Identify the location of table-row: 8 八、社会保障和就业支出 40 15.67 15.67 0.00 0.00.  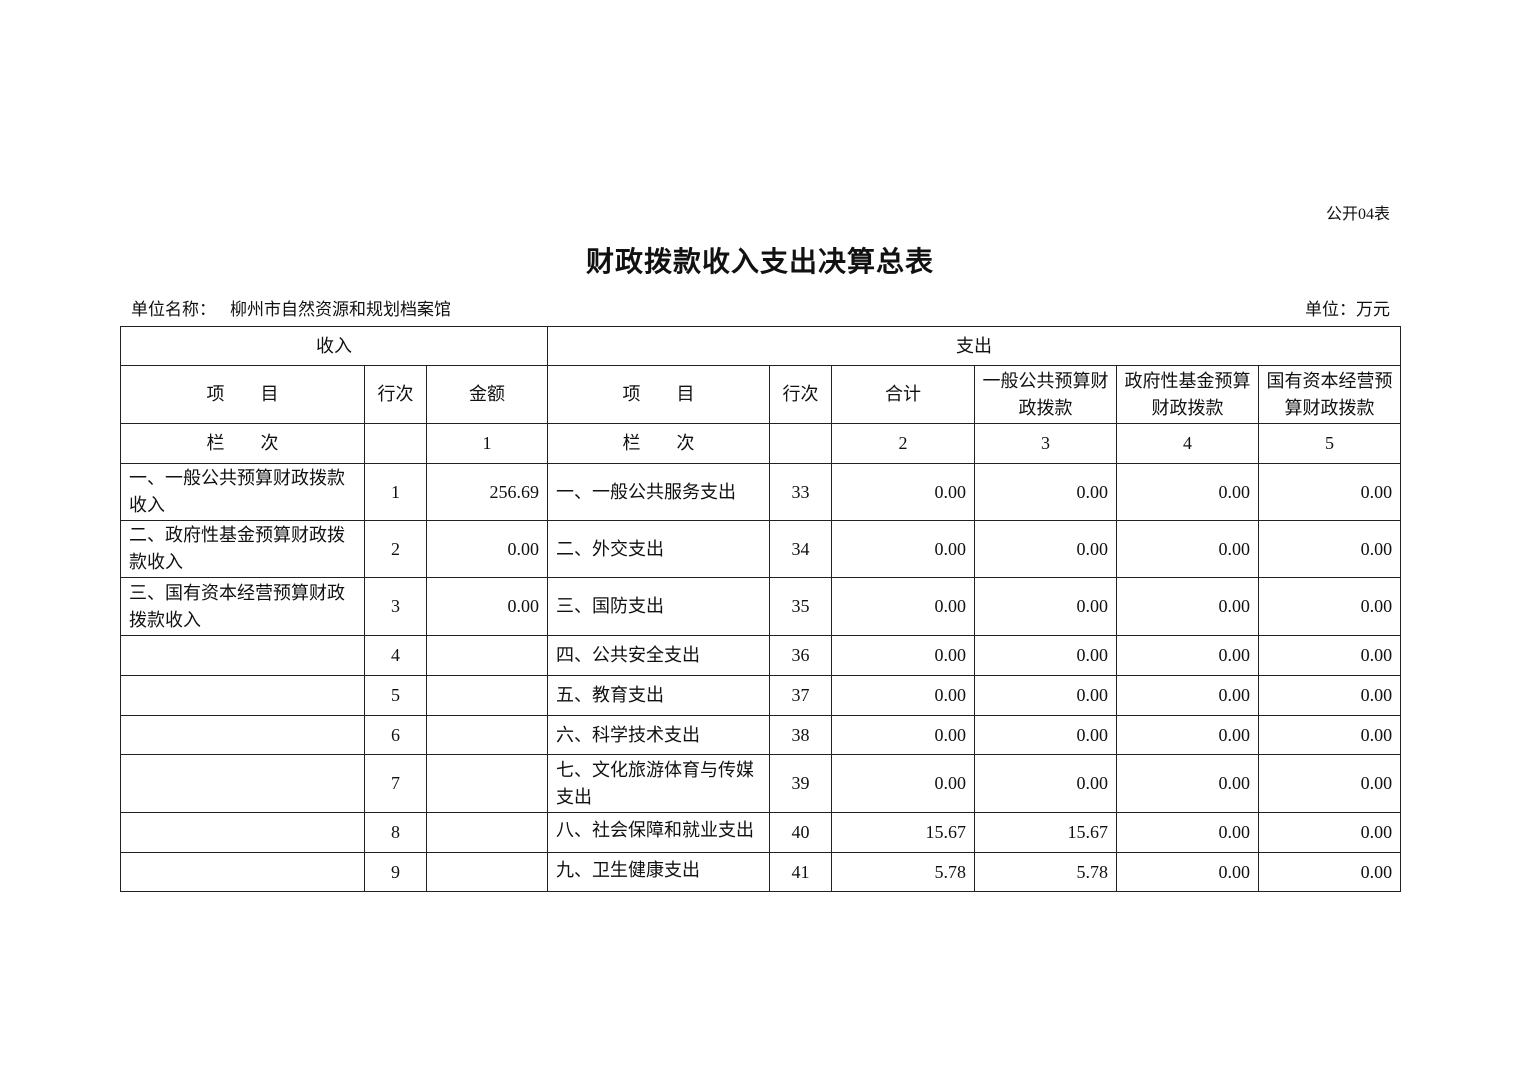
(761, 832).